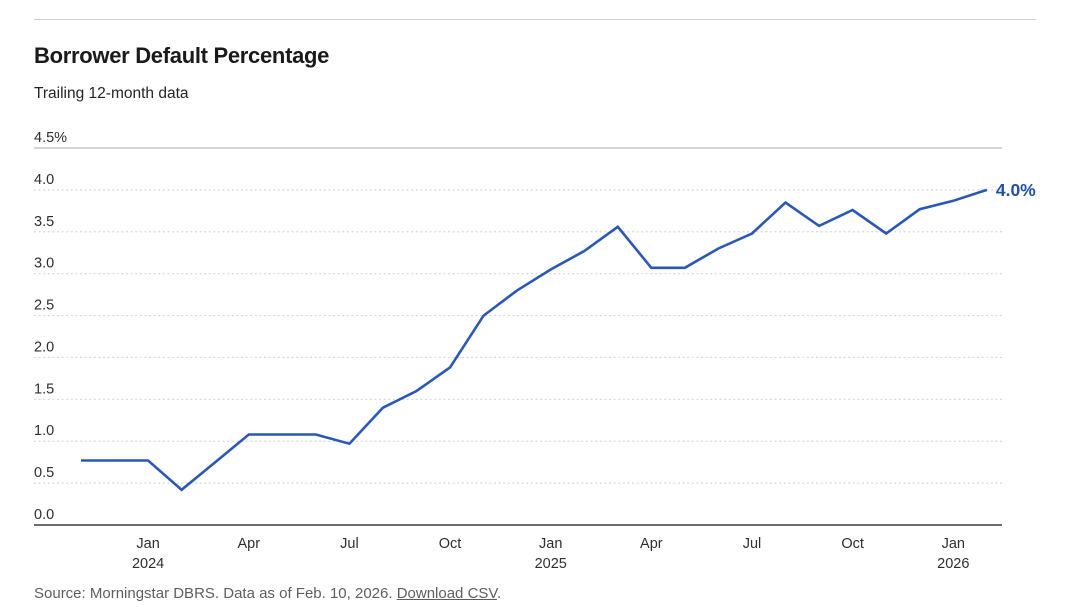 The height and width of the screenshot is (607, 1067). I want to click on y-axis-label: 3.0, so click(44, 264).